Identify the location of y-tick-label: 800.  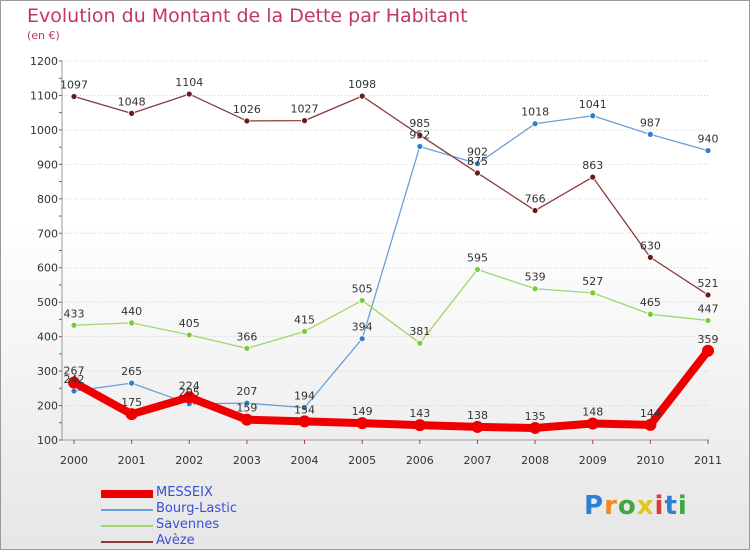
(47, 199).